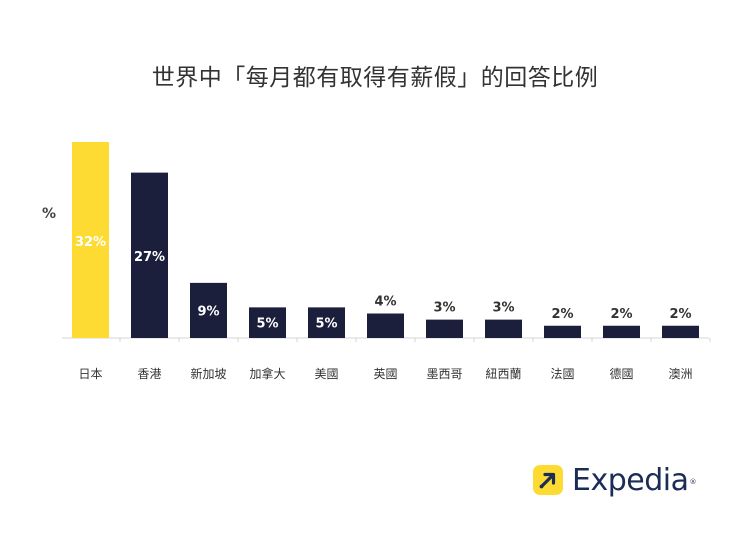 The width and height of the screenshot is (750, 536). What do you see at coordinates (621, 373) in the screenshot?
I see `category-label: 德國` at bounding box center [621, 373].